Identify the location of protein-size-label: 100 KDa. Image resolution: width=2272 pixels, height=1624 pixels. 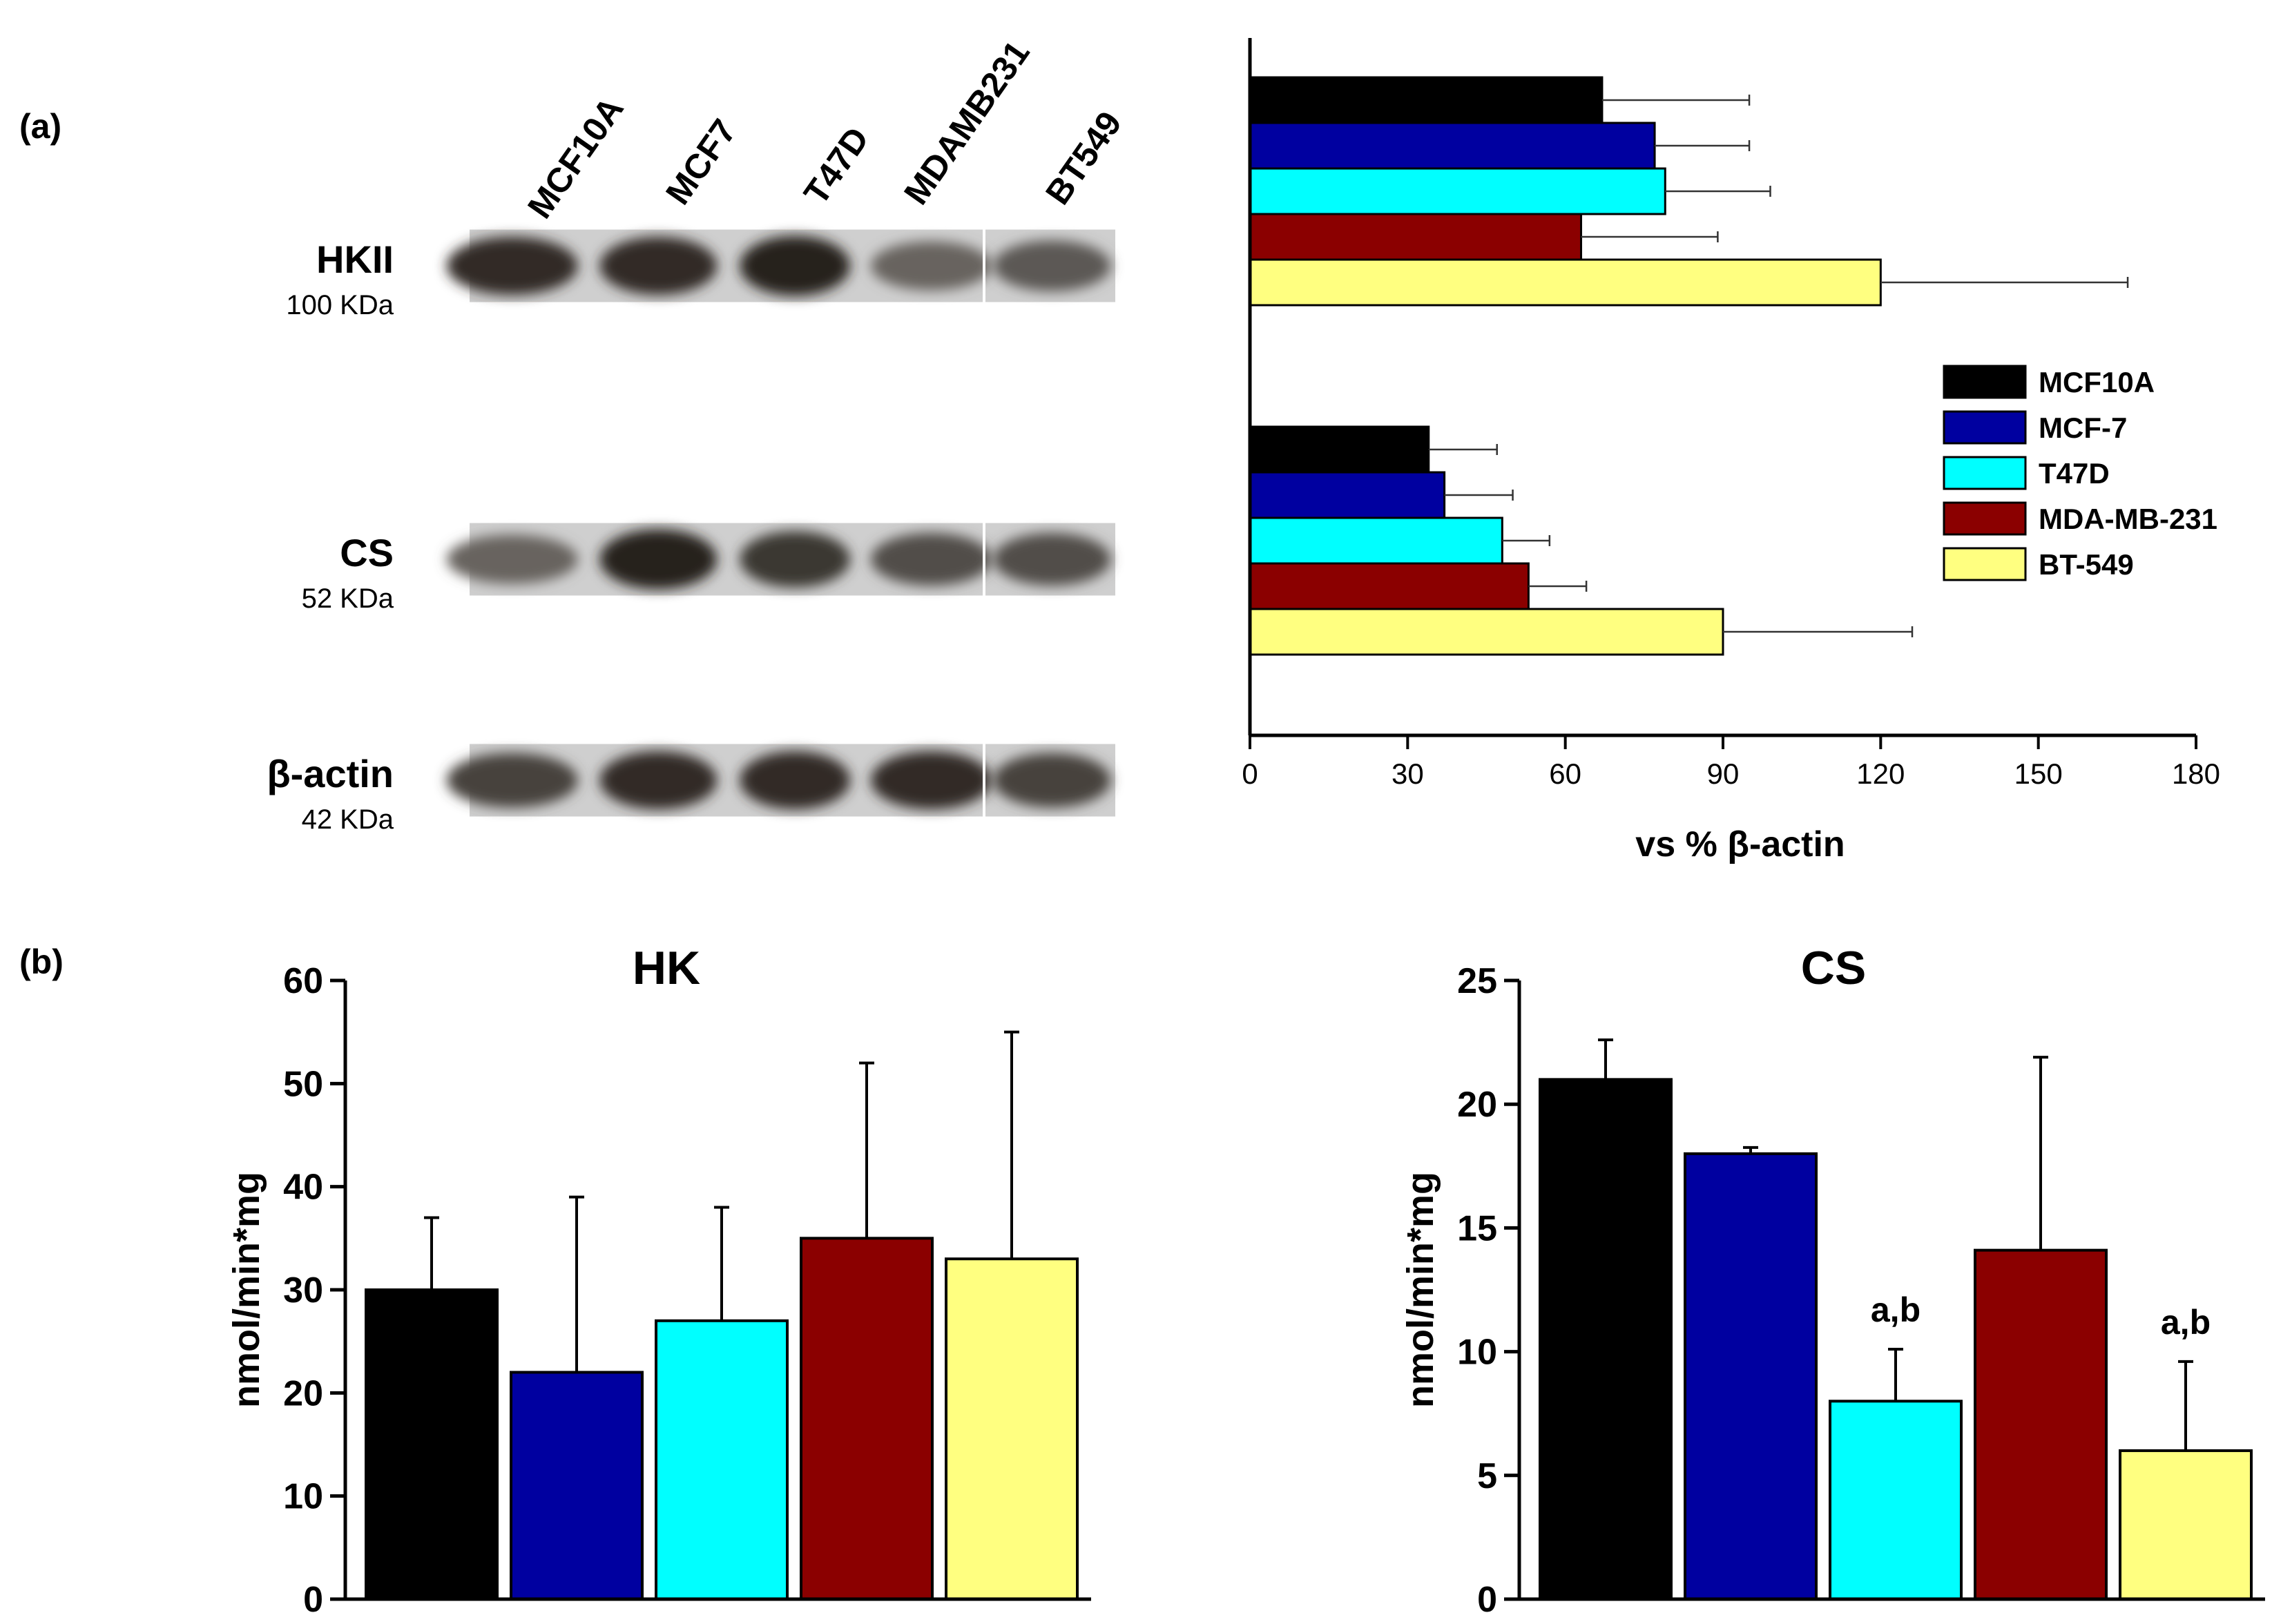
(340, 305).